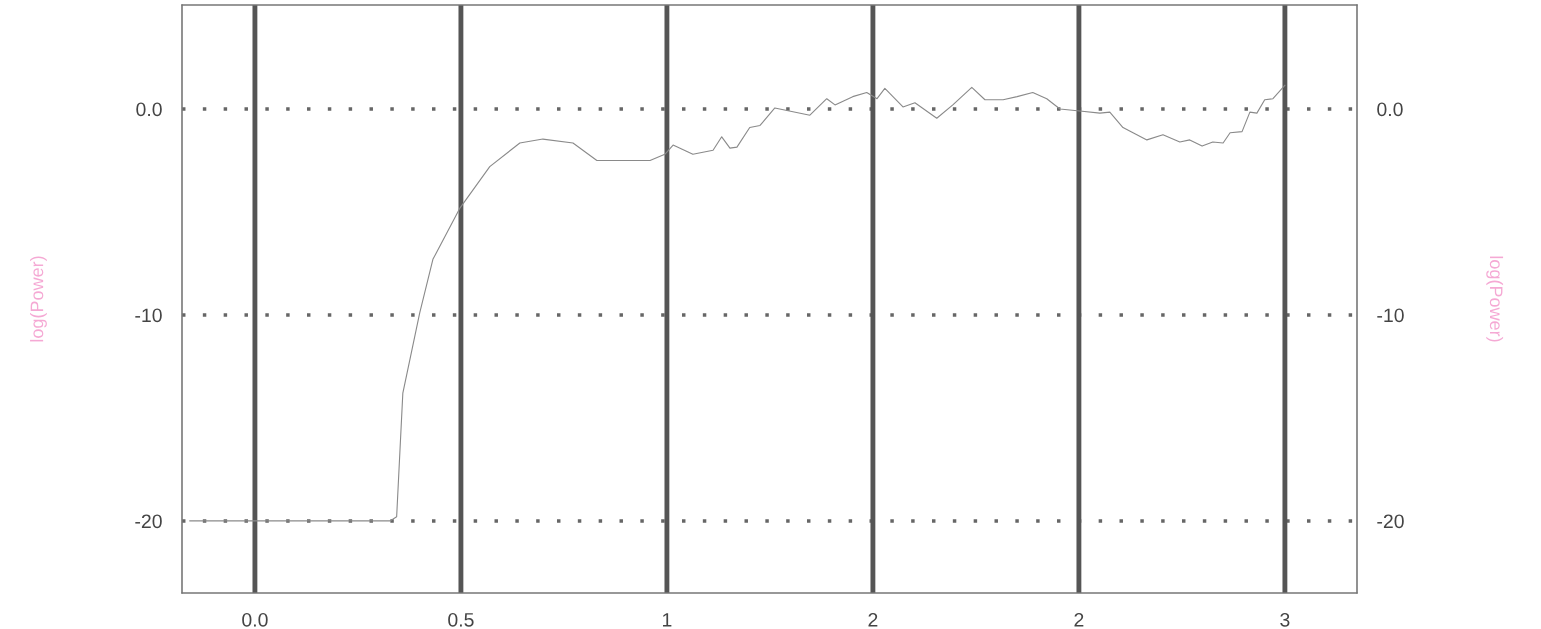 The width and height of the screenshot is (1541, 629). What do you see at coordinates (461, 619) in the screenshot?
I see `x-tick-label: 0.5` at bounding box center [461, 619].